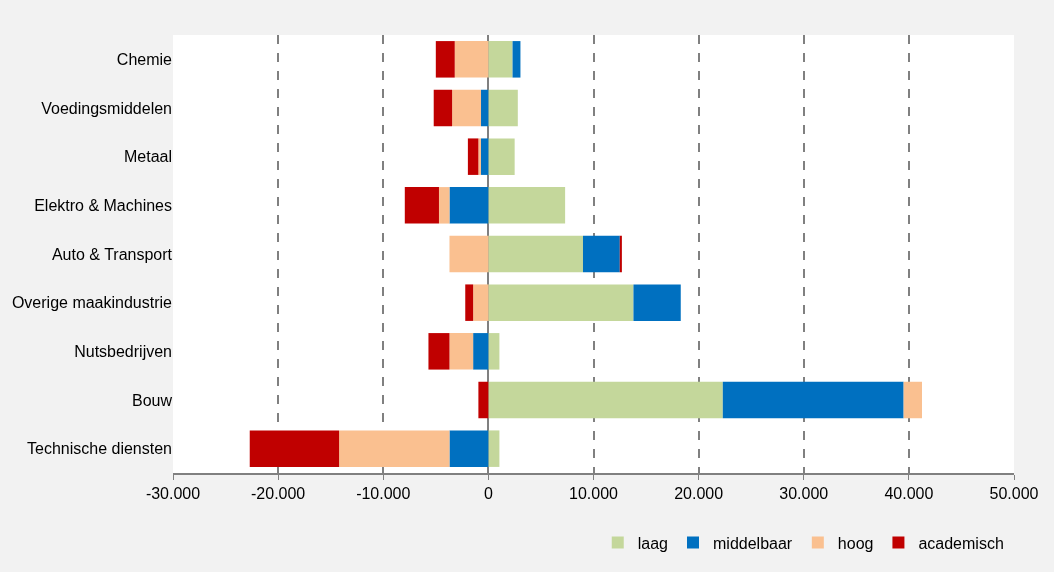 The width and height of the screenshot is (1054, 572). Describe the element at coordinates (103, 205) in the screenshot. I see `y-tick-label: Elektro & Machines` at that location.